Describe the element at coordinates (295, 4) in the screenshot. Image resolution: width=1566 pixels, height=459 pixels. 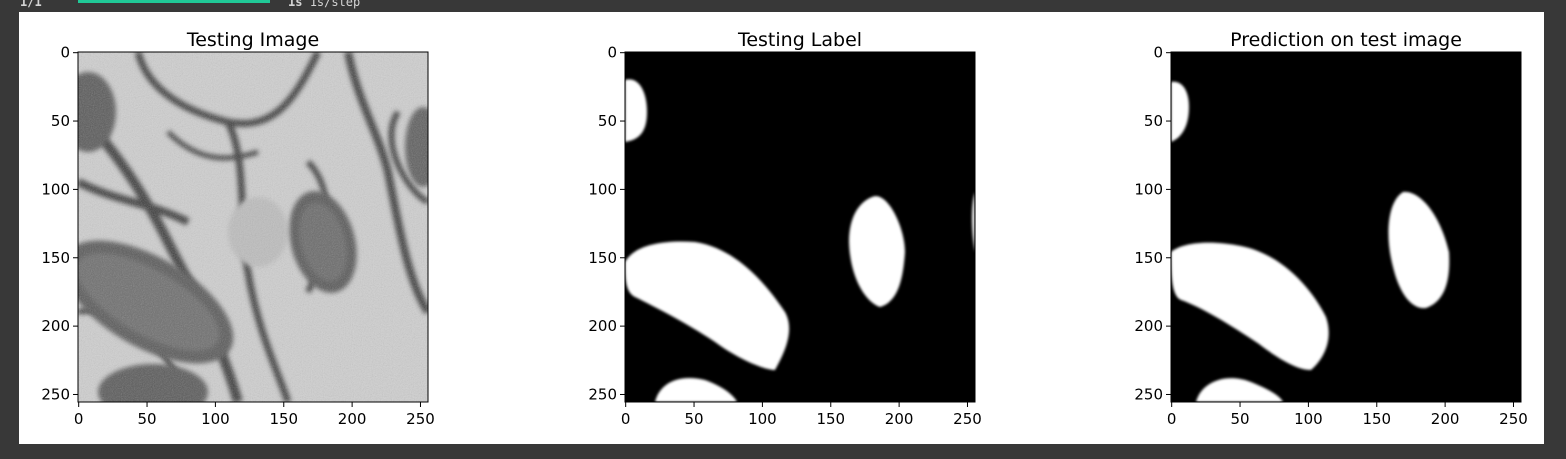
I see `progress-time: 1s` at that location.